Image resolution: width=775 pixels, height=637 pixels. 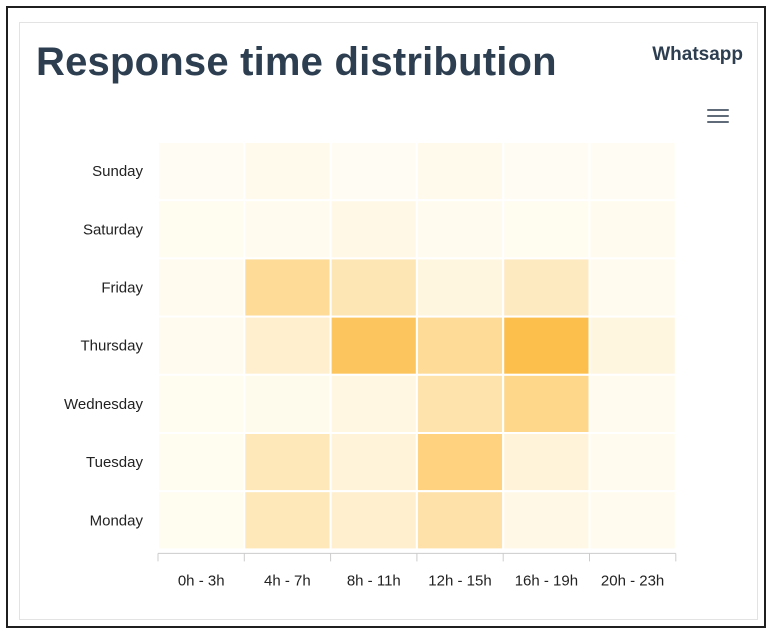 What do you see at coordinates (117, 171) in the screenshot?
I see `y-axis-label: Sunday` at bounding box center [117, 171].